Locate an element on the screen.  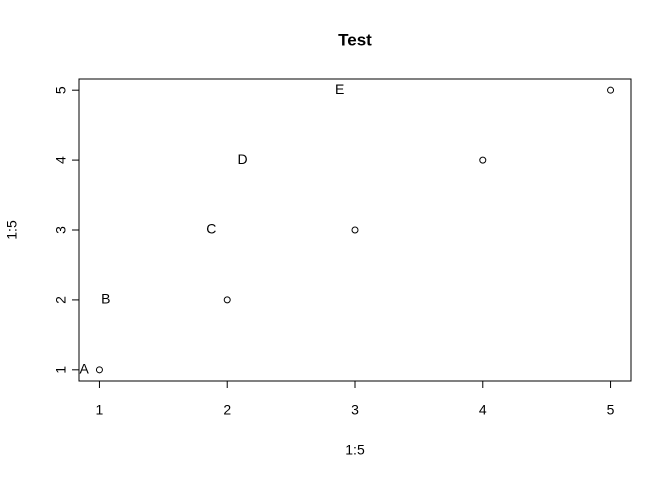
y-tick-label: 1 is located at coordinates (61, 370).